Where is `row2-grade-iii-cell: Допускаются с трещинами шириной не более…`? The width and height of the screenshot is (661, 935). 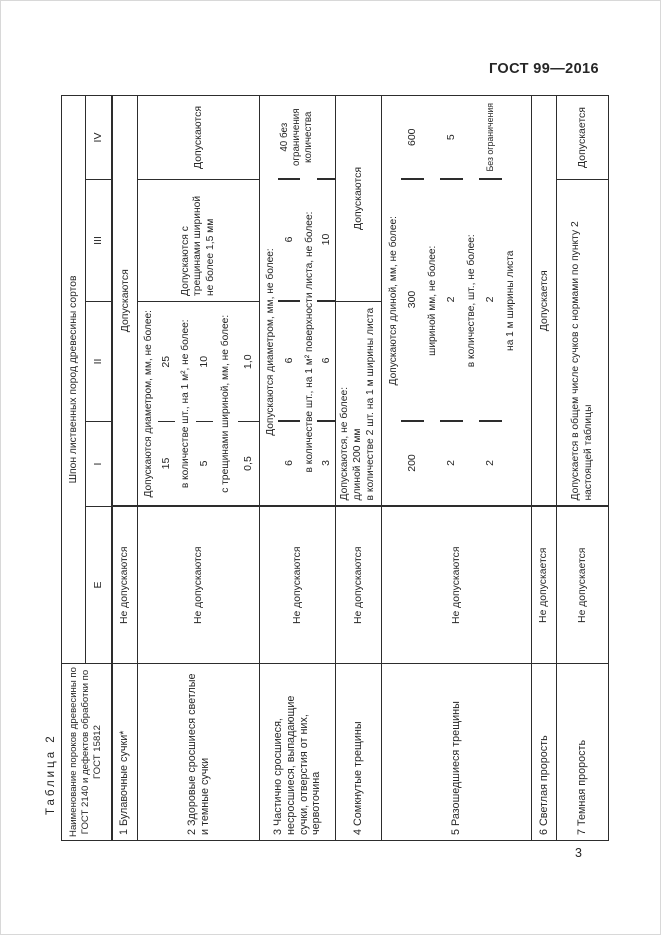
row2-grade-iii-cell: Допускаются с трещинами шириной не более… is located at coordinates (198, 240).